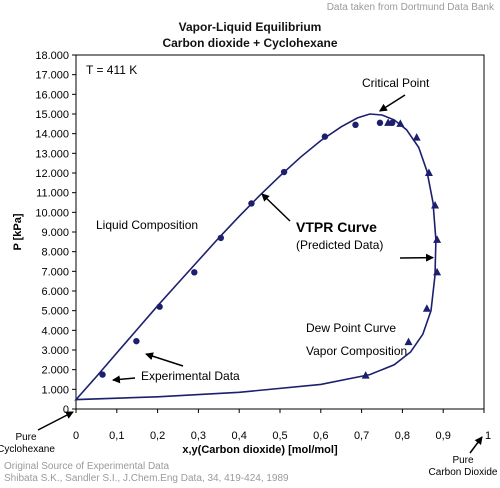 The width and height of the screenshot is (500, 488). Describe the element at coordinates (87, 466) in the screenshot. I see `source-credit-line-1: Original Source of Experimental Data` at that location.